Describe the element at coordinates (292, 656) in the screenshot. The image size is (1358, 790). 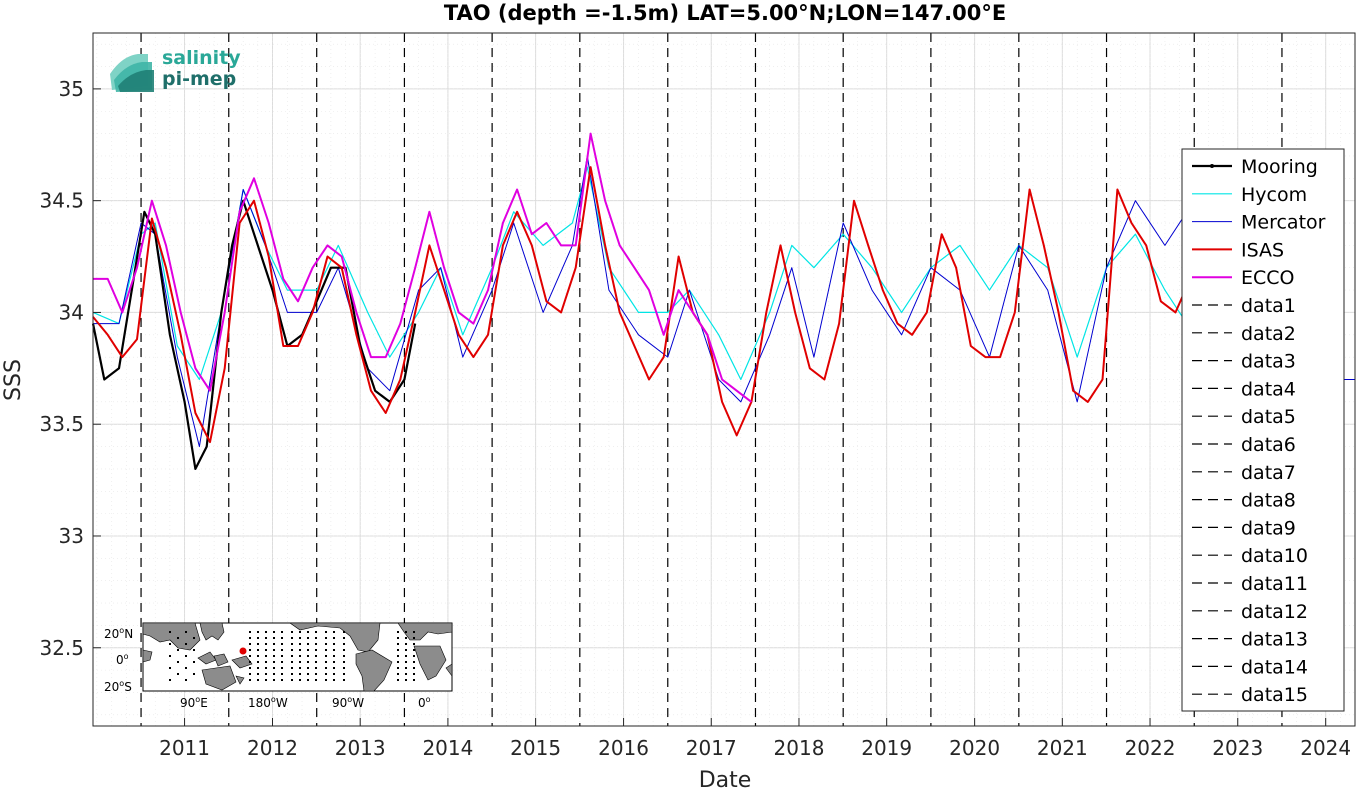
I see `inset-buoy-dots` at that location.